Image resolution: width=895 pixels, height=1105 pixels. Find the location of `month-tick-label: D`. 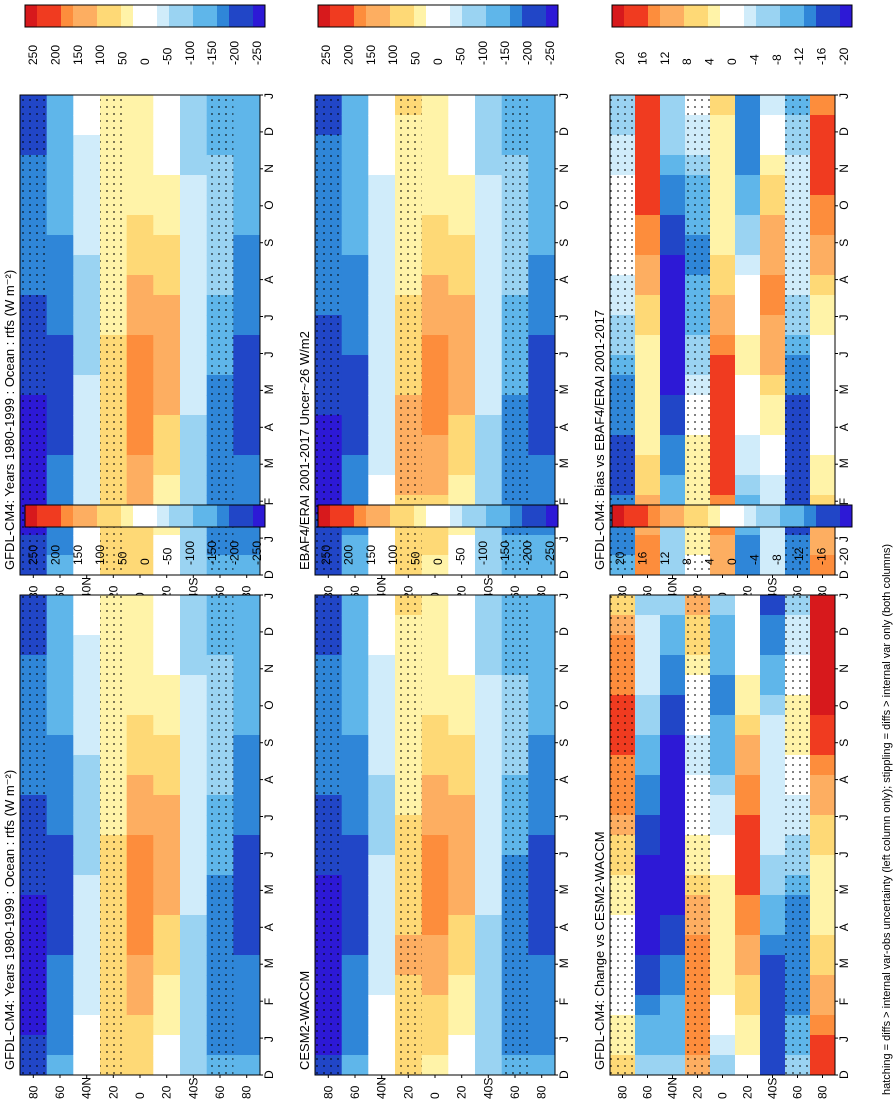

month-tick-label: D is located at coordinates (844, 1074).